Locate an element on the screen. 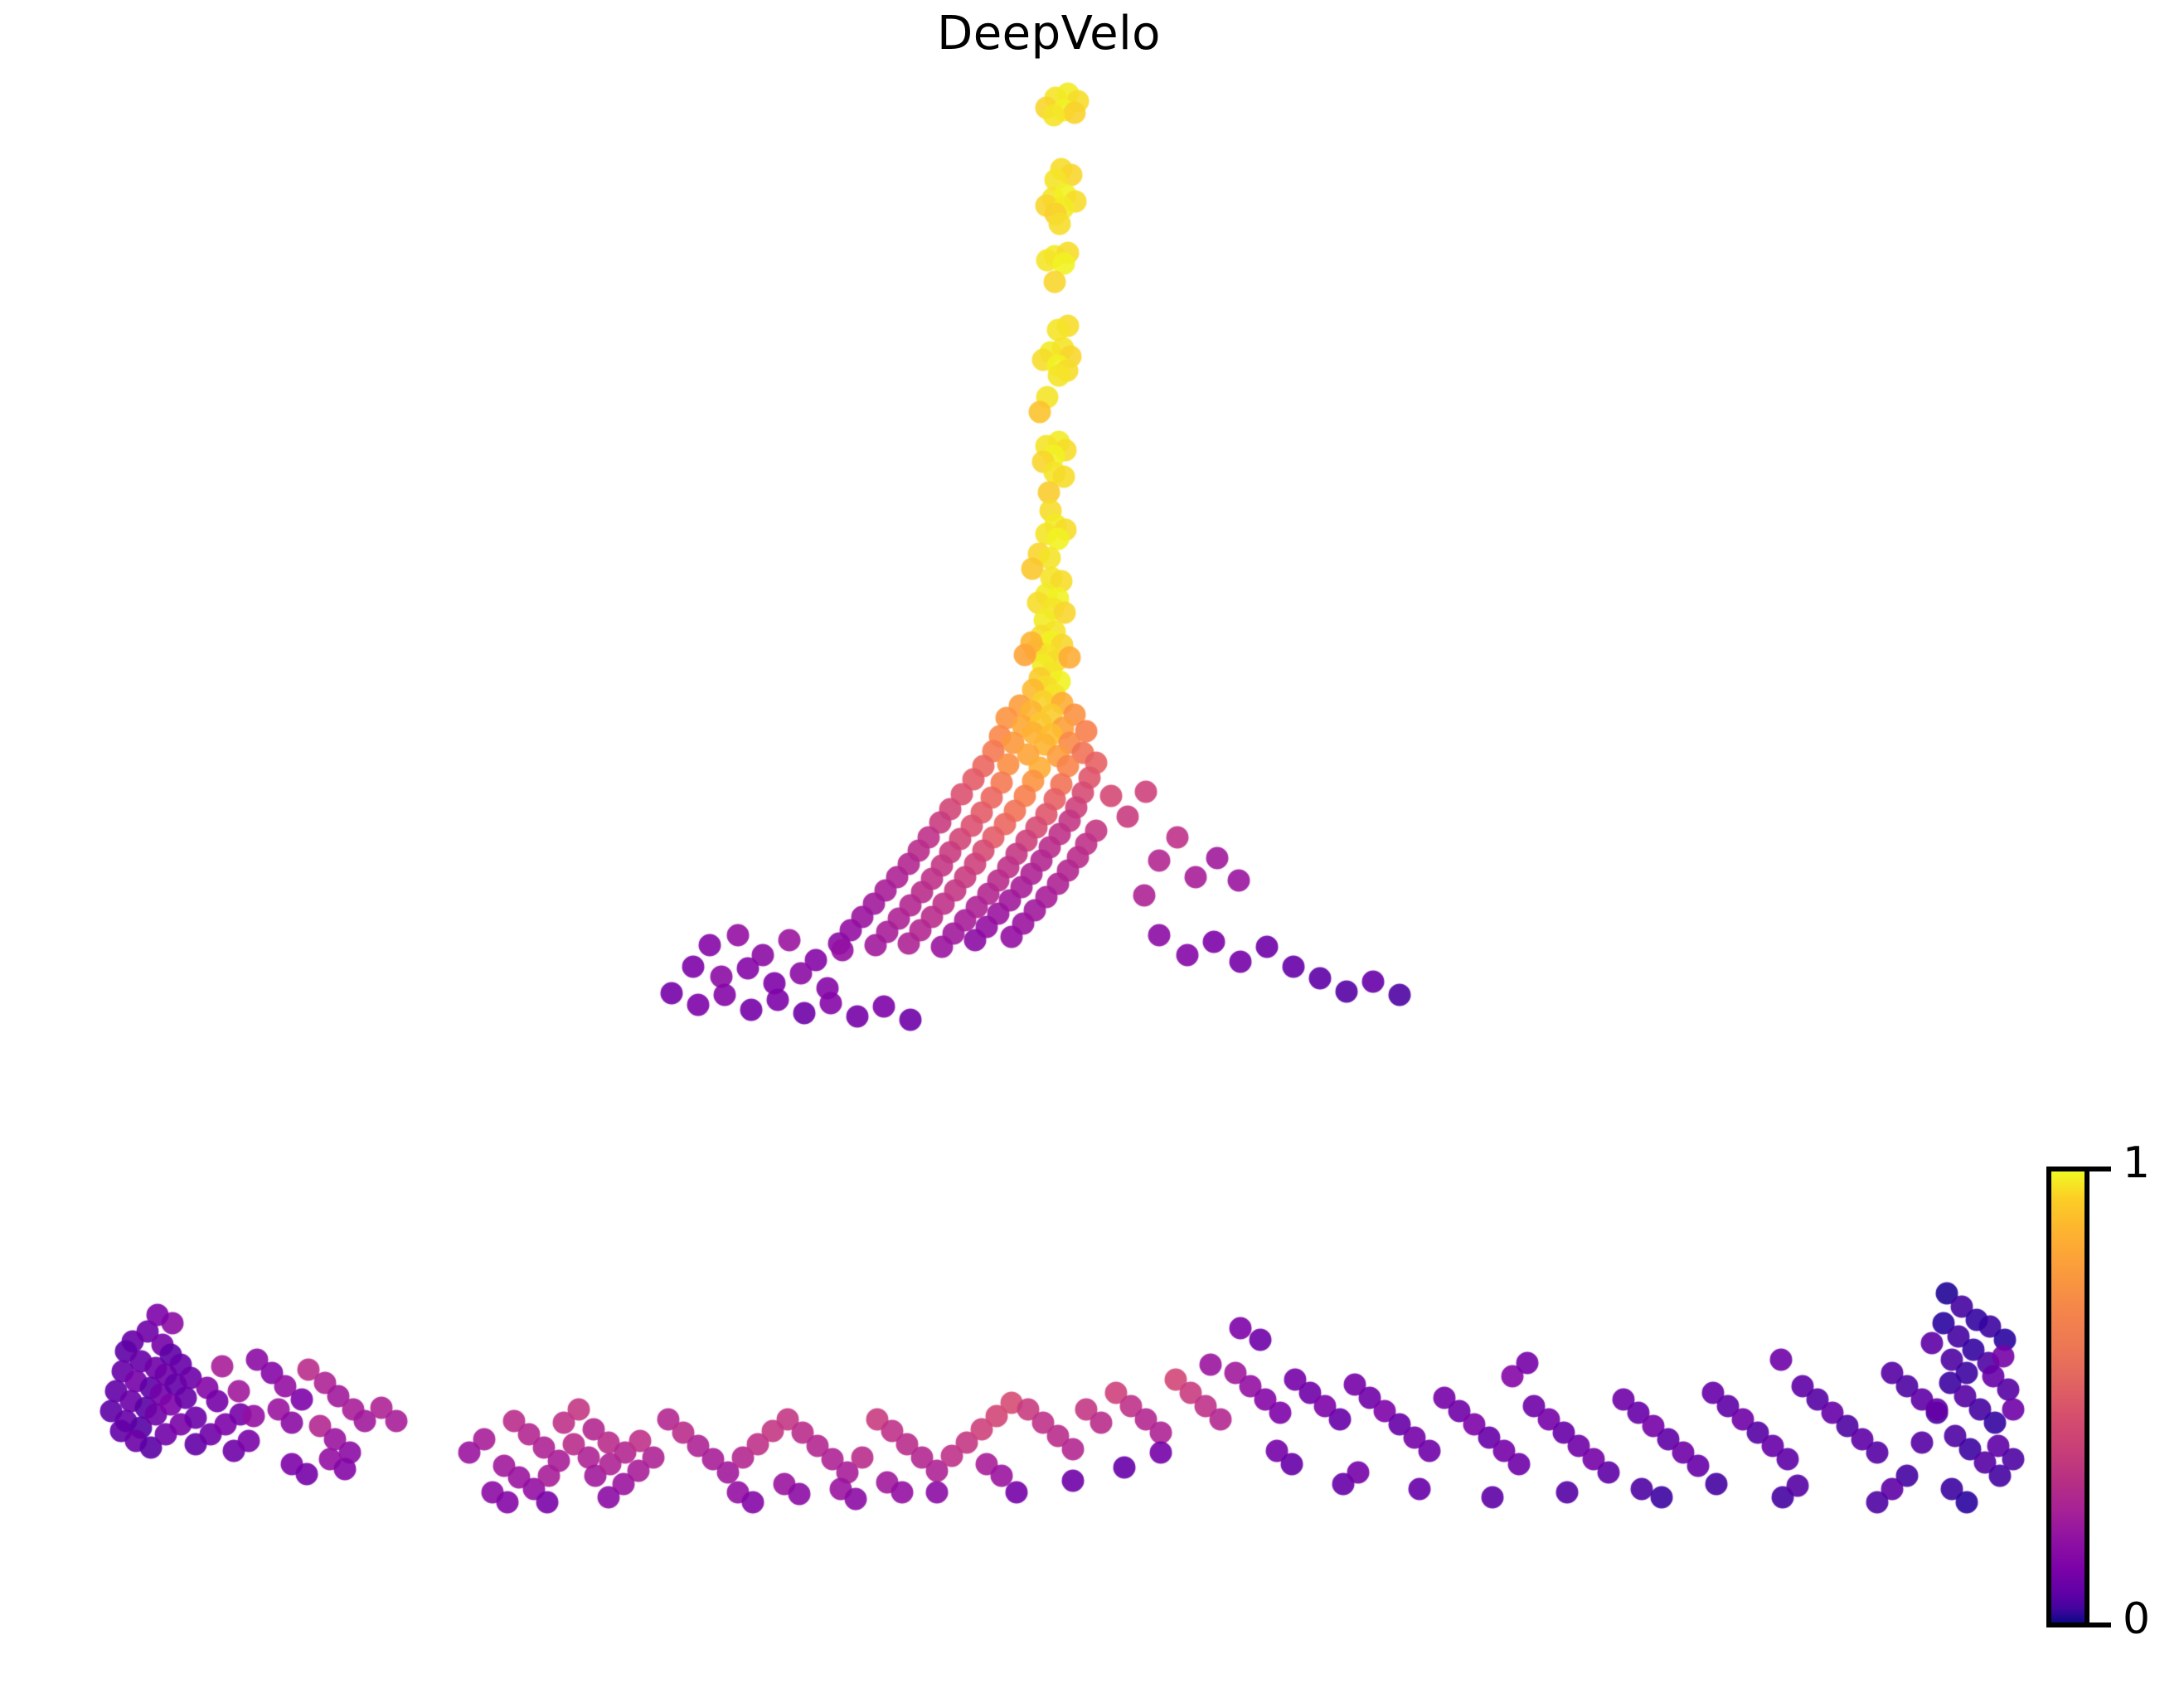  colorbar-tick-min is located at coordinates (2100, 1625).